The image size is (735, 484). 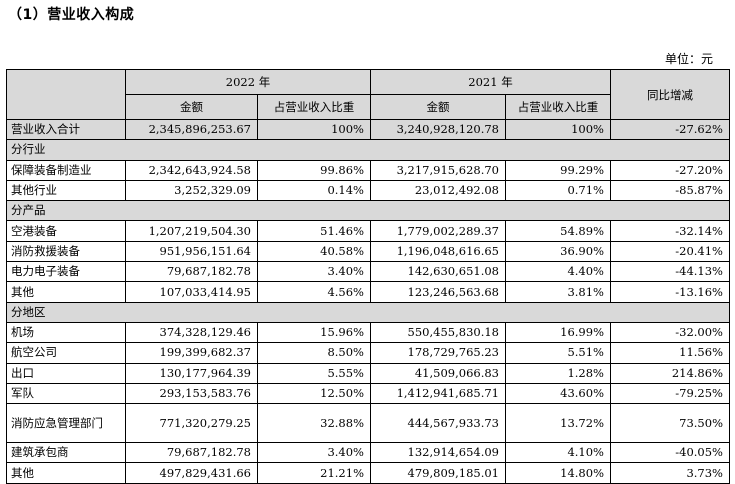 I want to click on section-label: 分行业, so click(x=368, y=150).